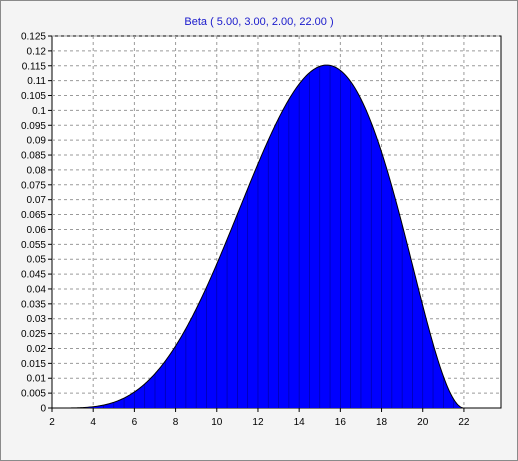  I want to click on y-tick-label: 0.09, so click(37, 141).